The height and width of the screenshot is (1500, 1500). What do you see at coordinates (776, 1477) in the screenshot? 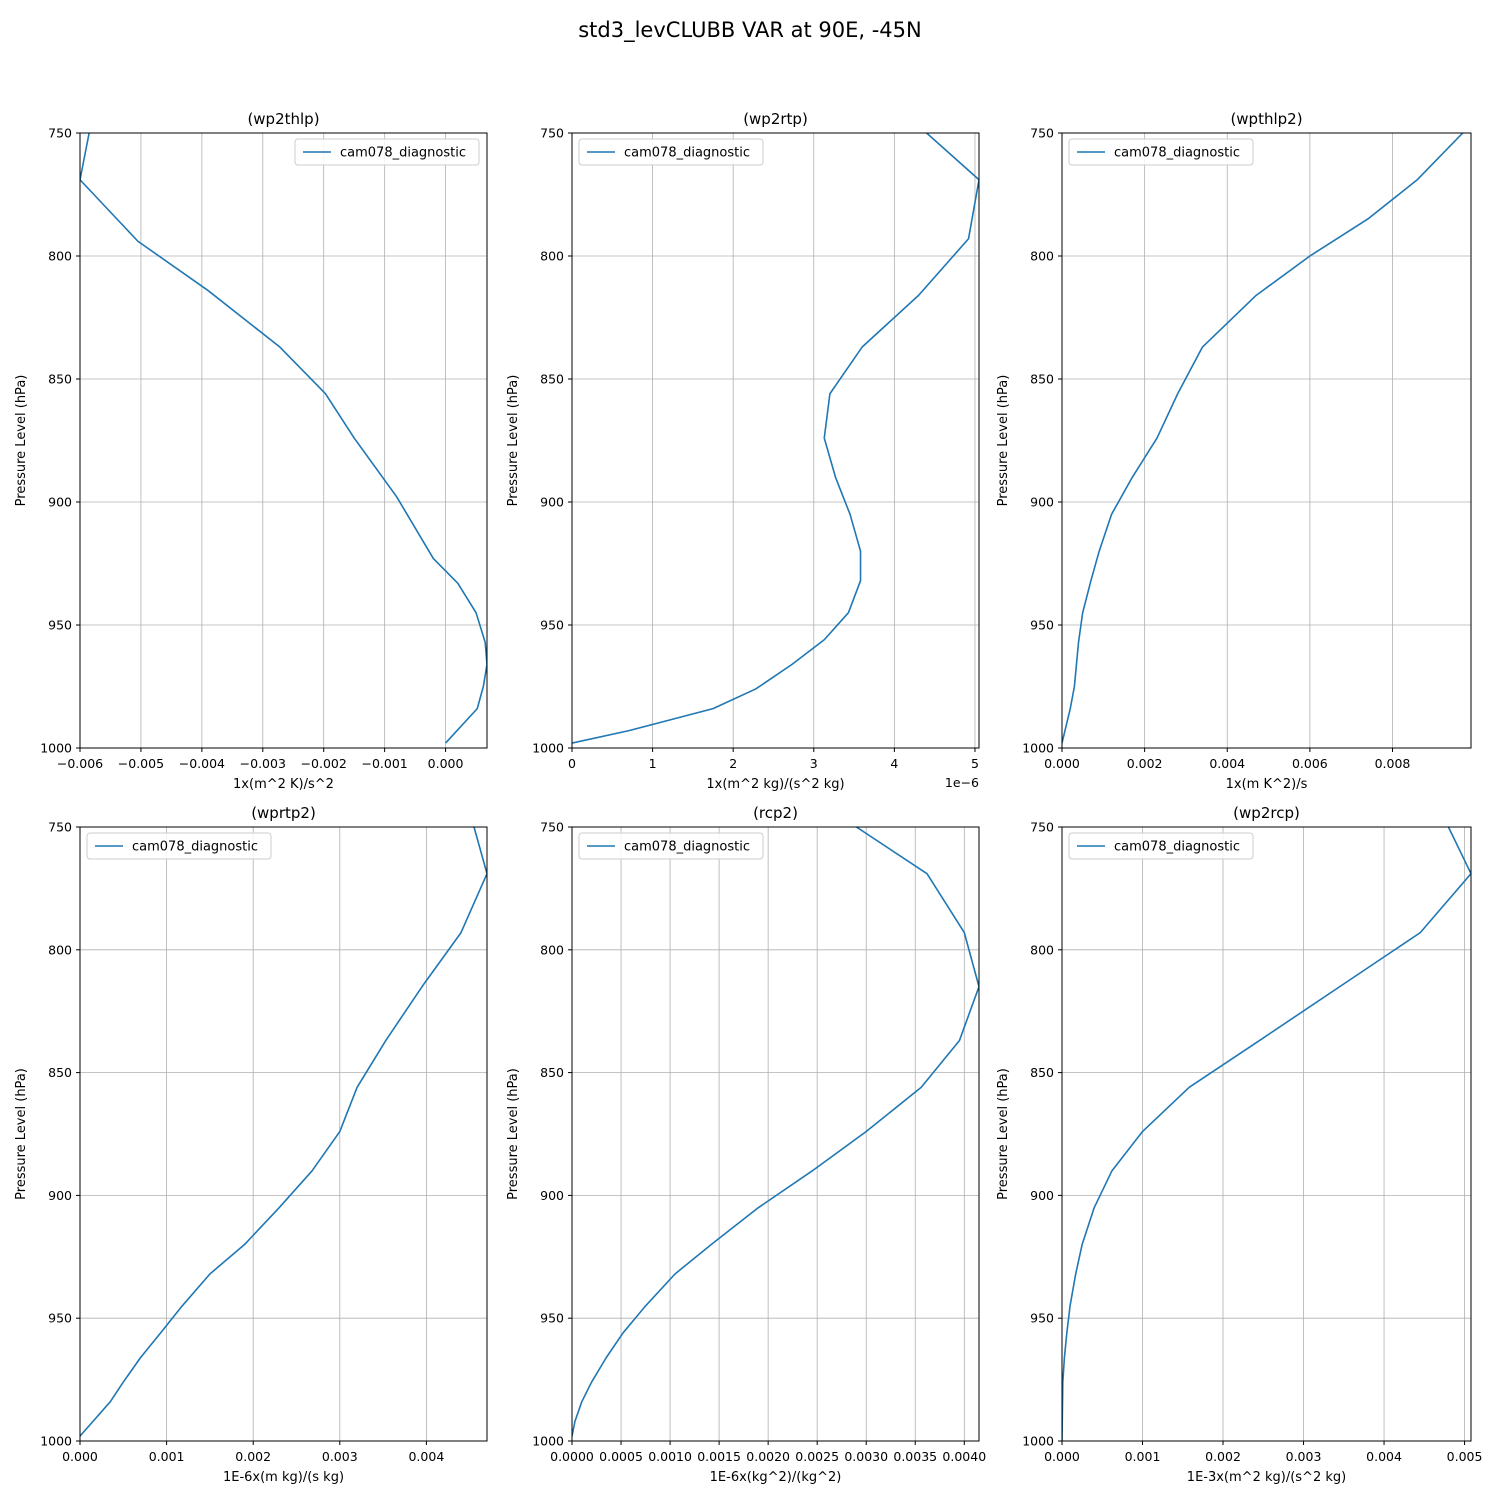
I see `x-axis-label: 1E-6x(kg^2)/(kg^2)` at bounding box center [776, 1477].